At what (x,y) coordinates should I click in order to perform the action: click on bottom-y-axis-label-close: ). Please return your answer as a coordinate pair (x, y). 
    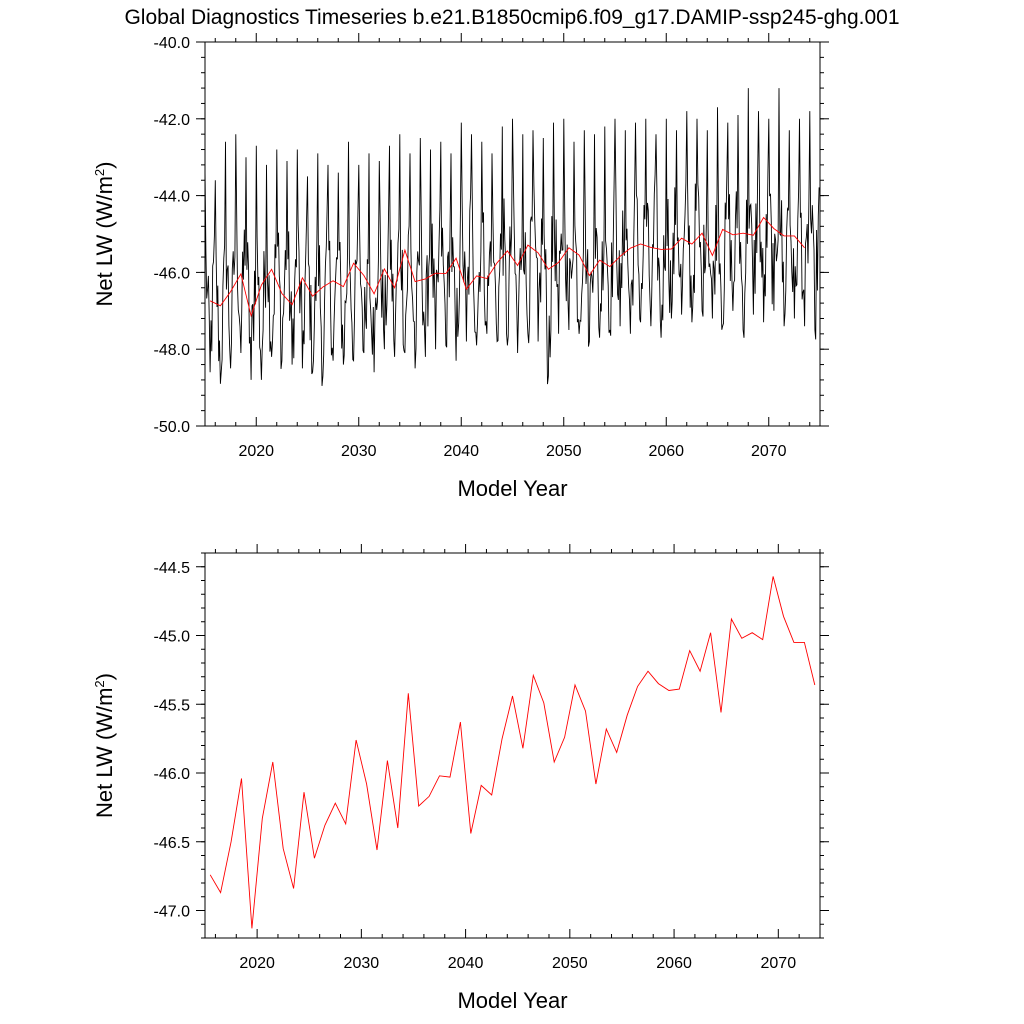
    Looking at the image, I should click on (104, 676).